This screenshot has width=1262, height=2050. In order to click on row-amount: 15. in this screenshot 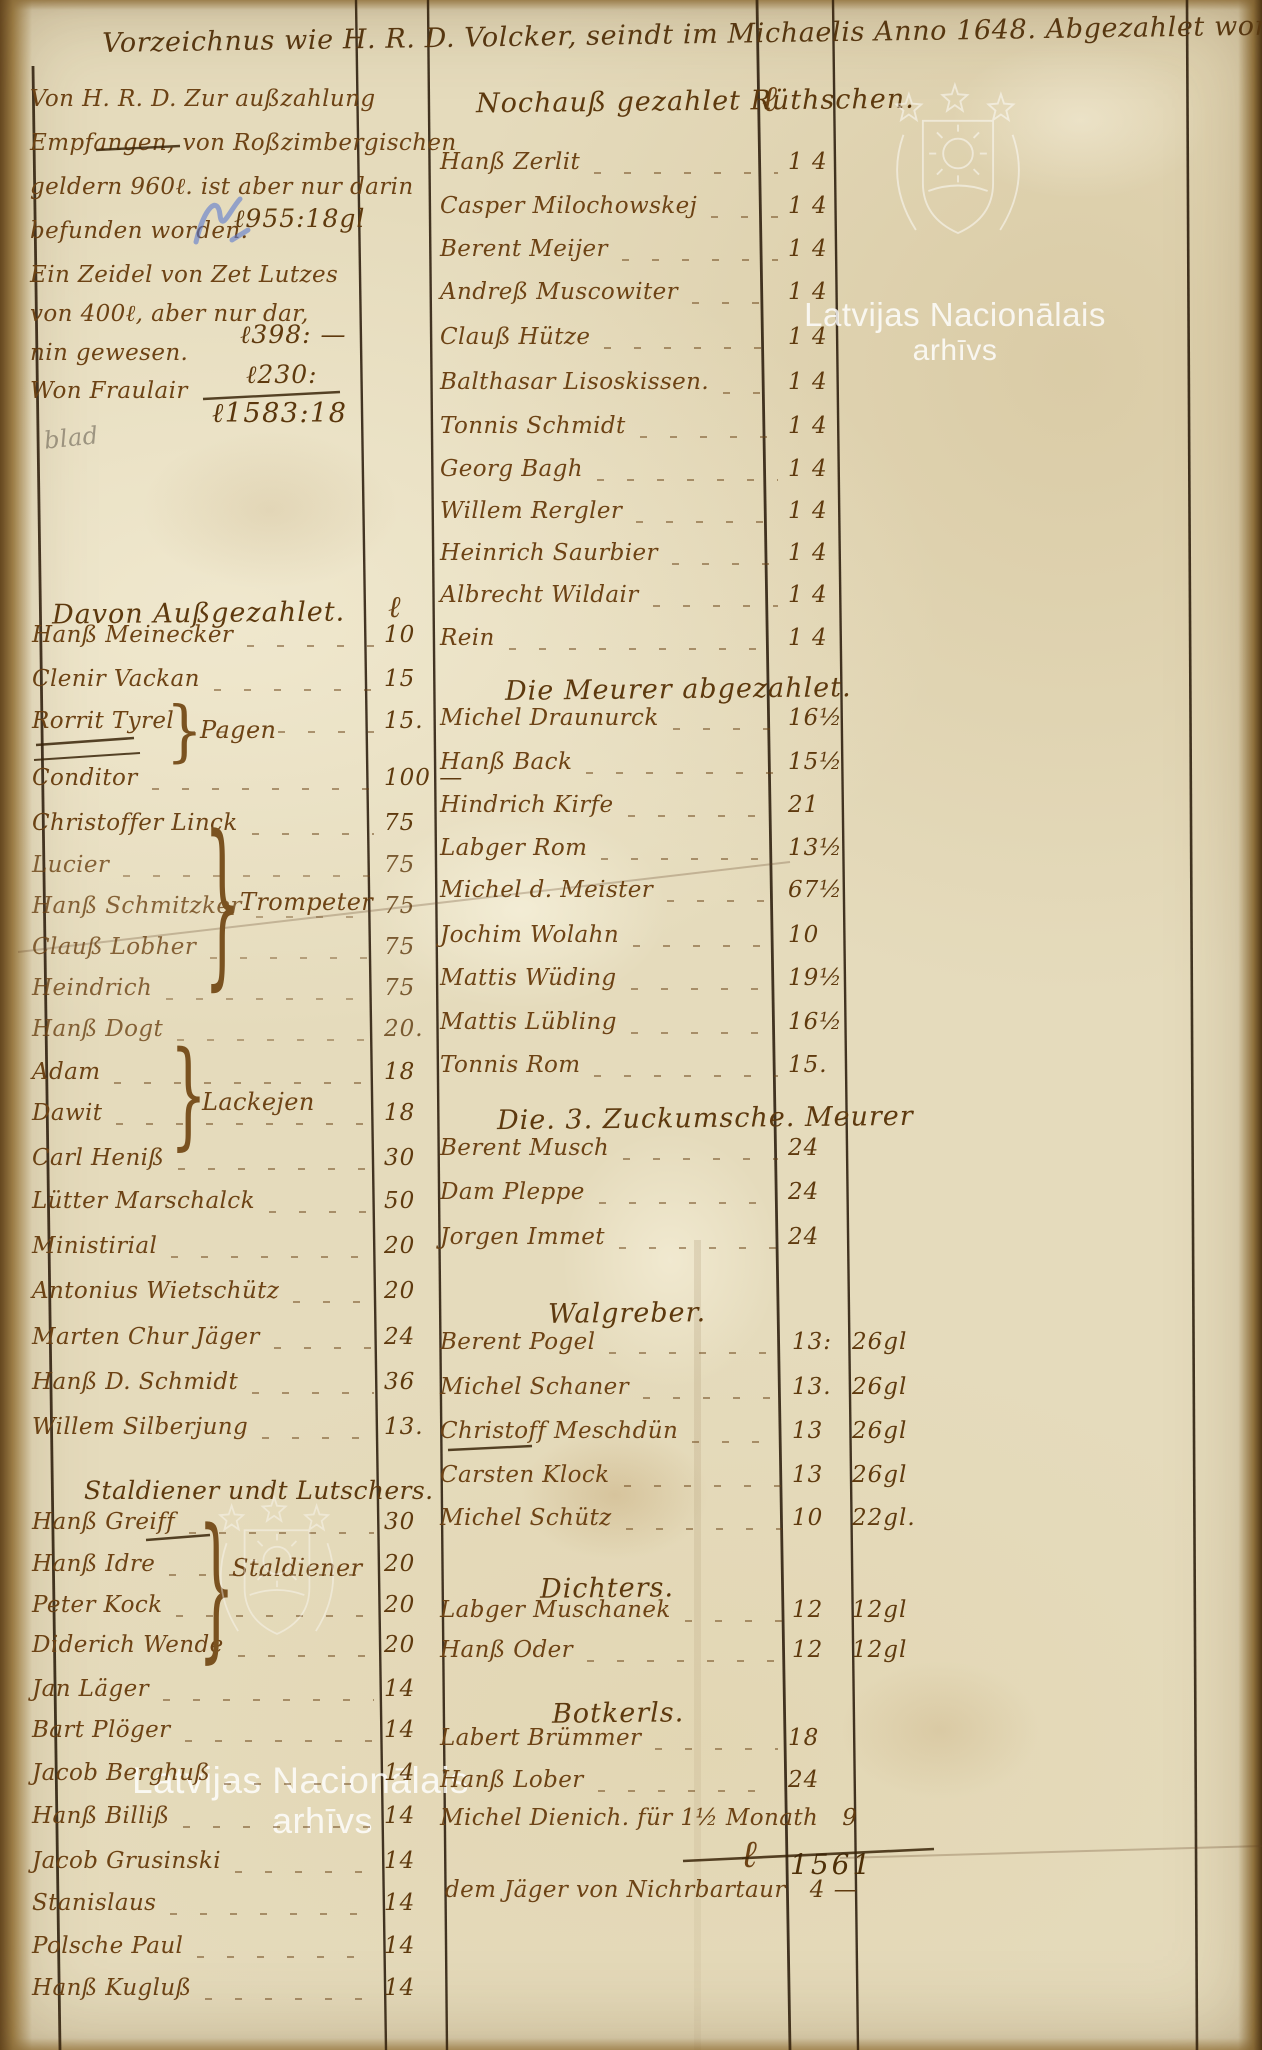, I will do `click(808, 1065)`.